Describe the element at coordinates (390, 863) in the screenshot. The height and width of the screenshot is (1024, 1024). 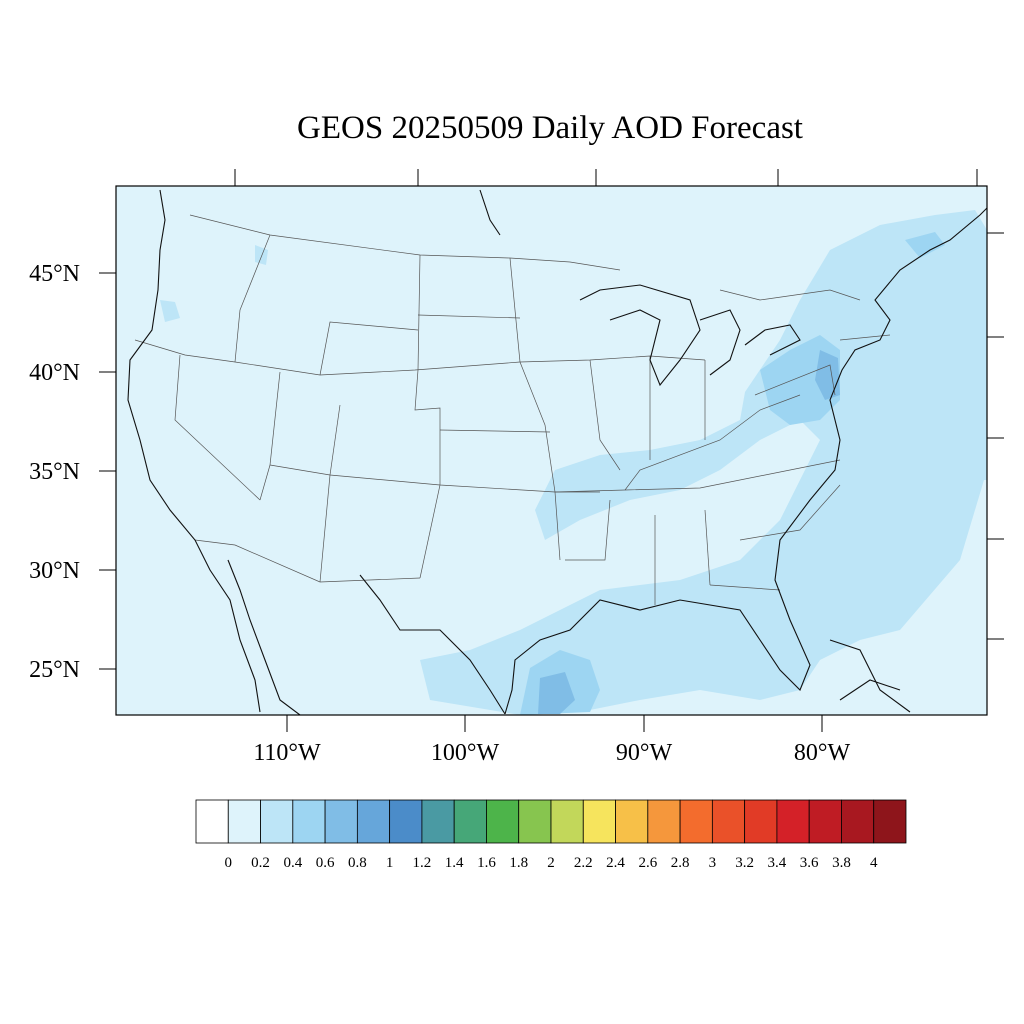
I see `colorbar-tick-label: 1` at that location.